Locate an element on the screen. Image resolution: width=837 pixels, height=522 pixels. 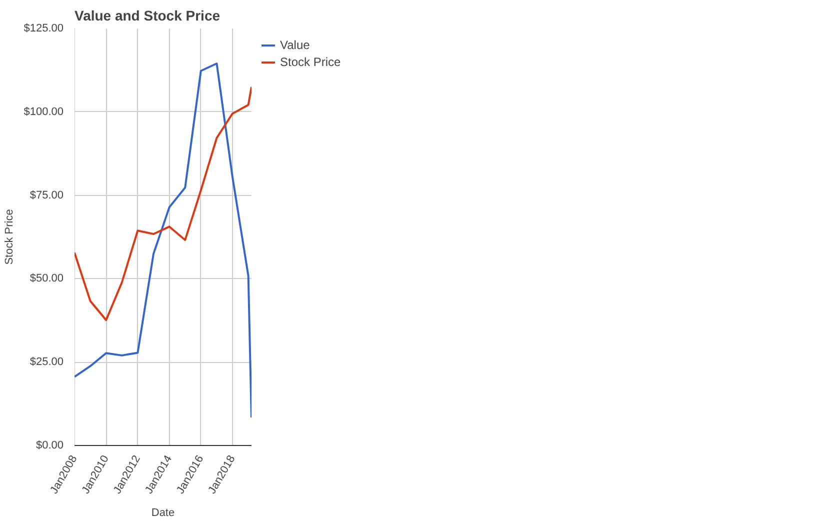
y-tick-label: $25.00 is located at coordinates (47, 362).